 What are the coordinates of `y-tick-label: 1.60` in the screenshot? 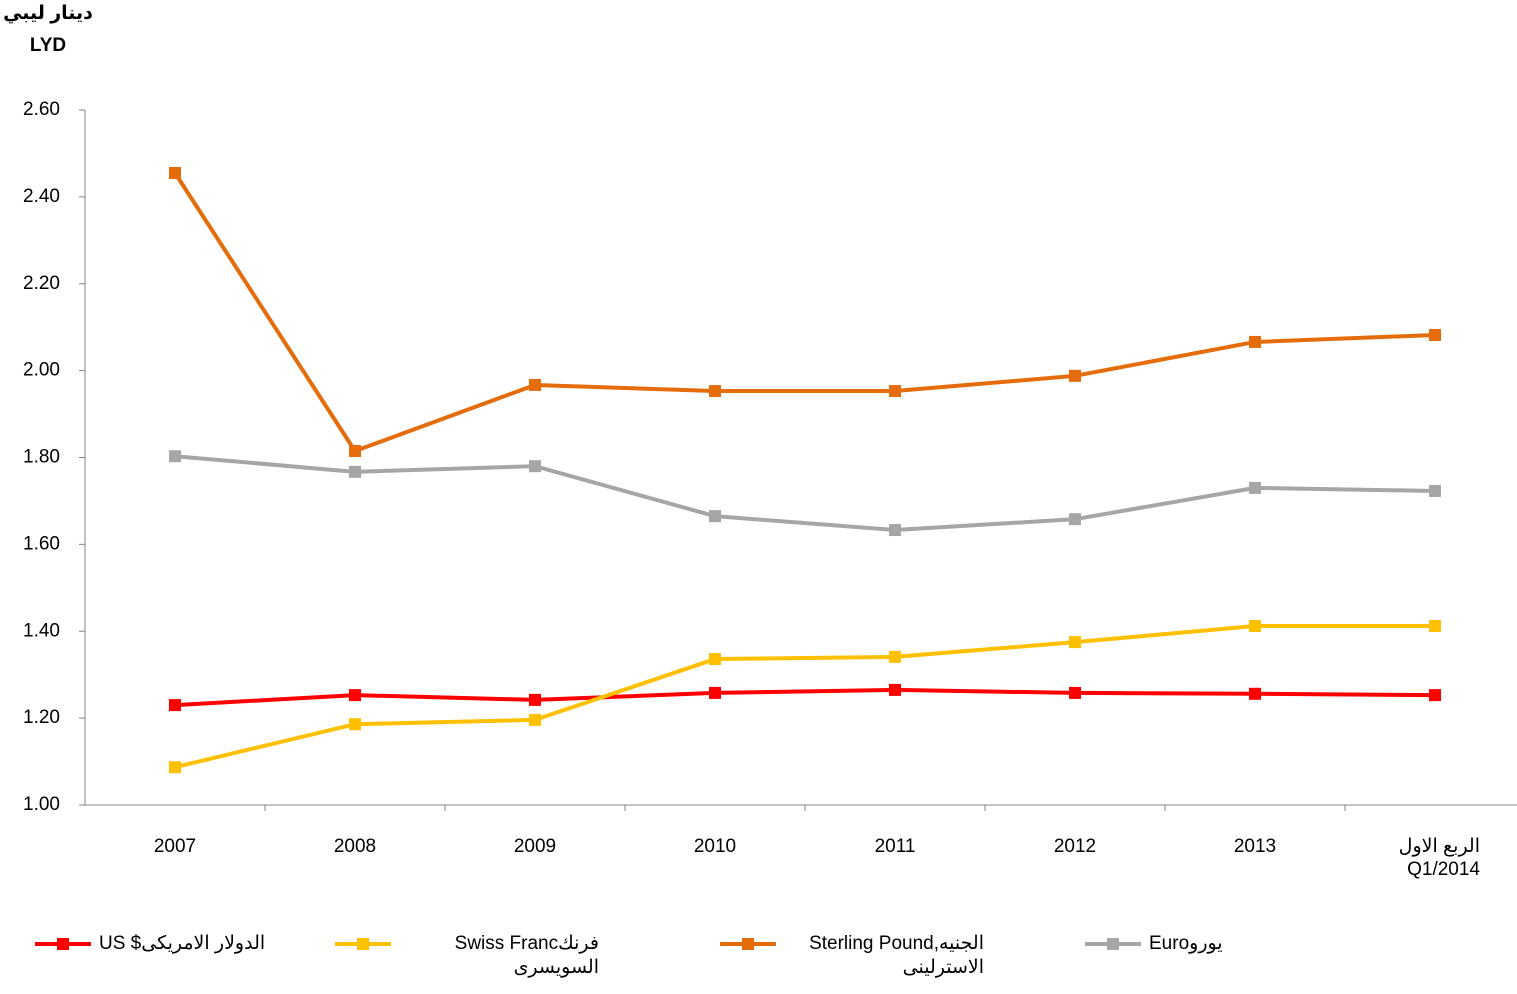 It's located at (41, 543).